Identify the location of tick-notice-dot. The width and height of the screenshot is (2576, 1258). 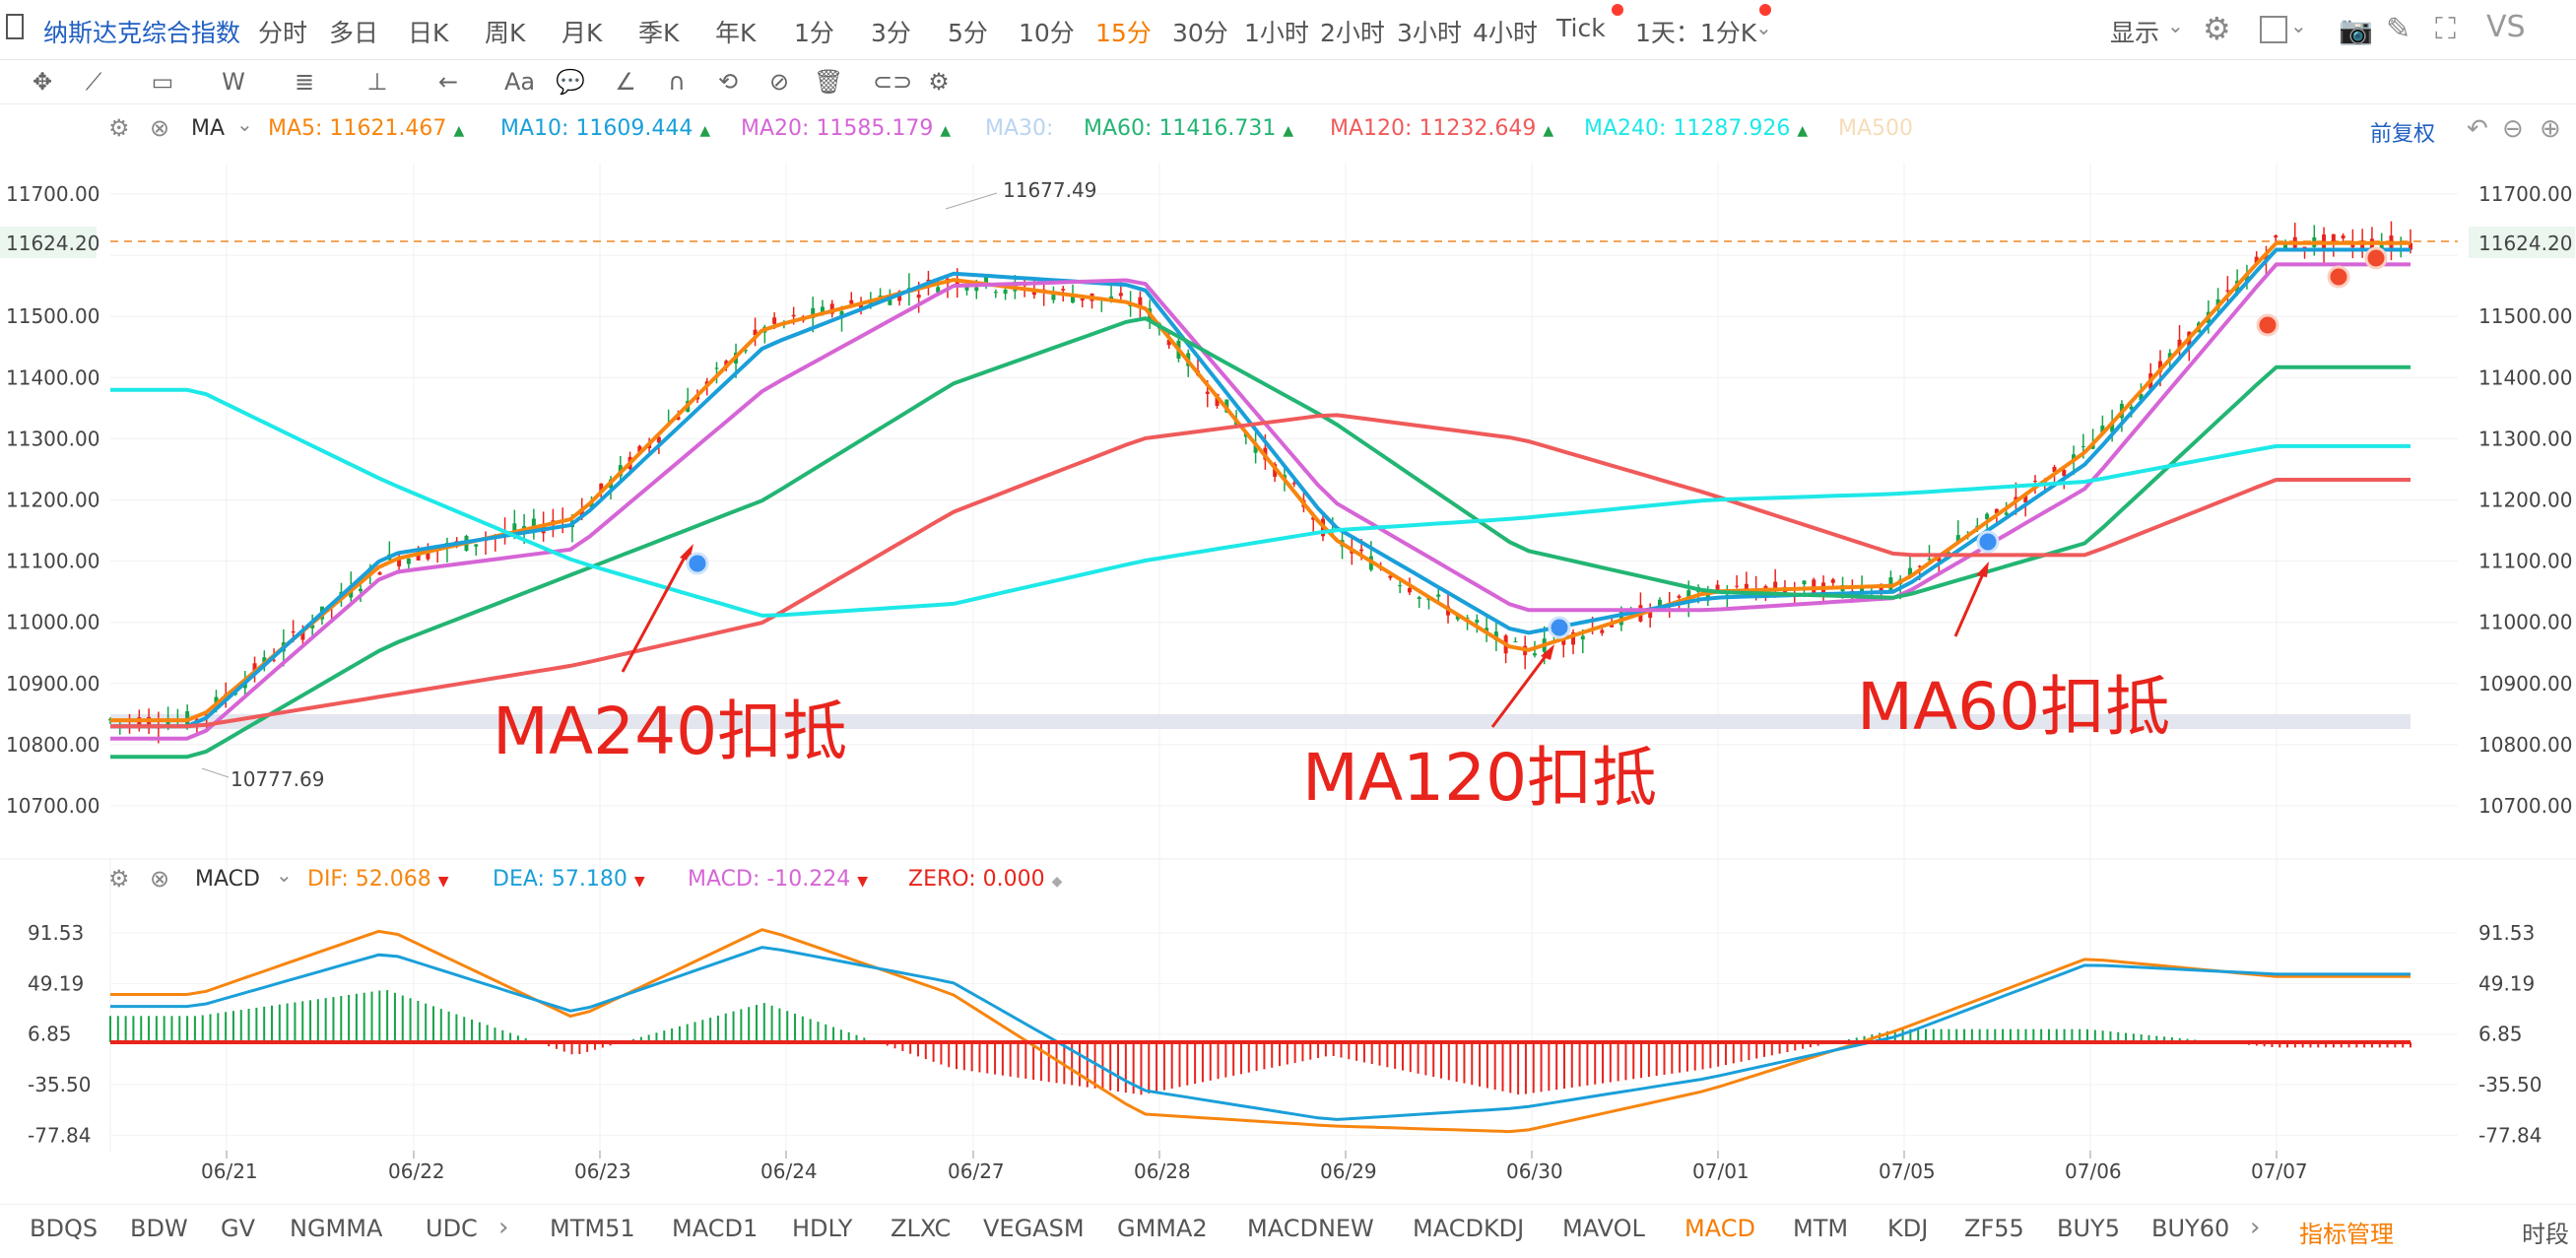
(1618, 10).